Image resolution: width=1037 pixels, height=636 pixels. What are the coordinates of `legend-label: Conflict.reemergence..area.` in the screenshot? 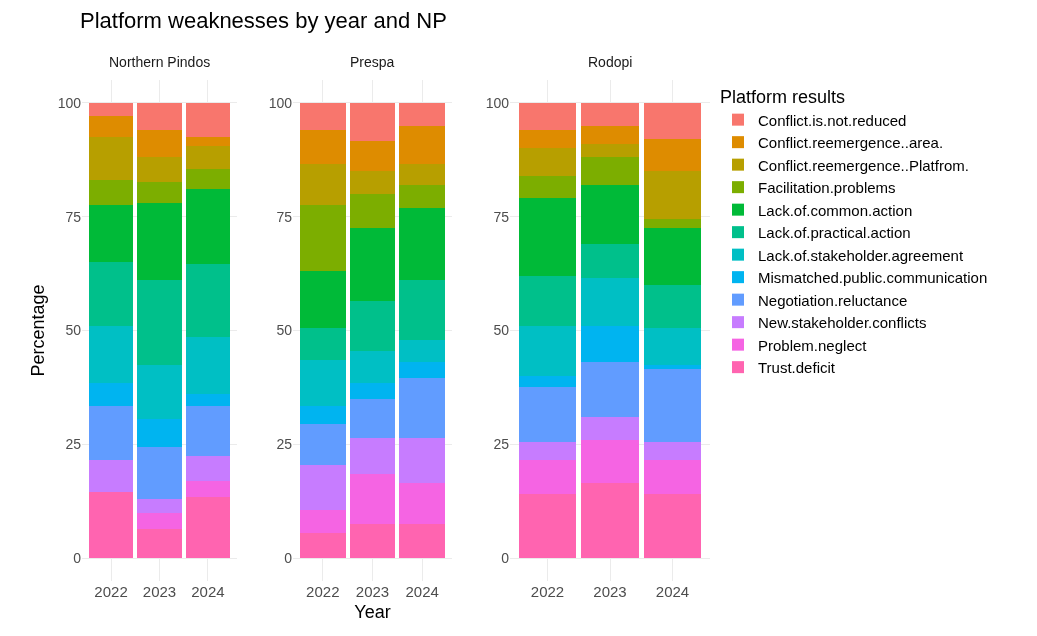 It's located at (851, 142).